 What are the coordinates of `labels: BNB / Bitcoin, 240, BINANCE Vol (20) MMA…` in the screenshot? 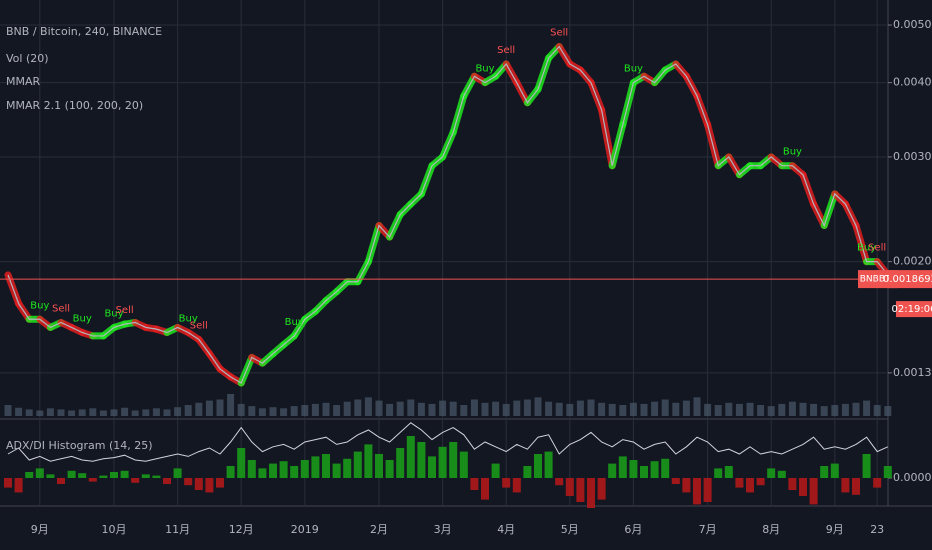 It's located at (84, 238).